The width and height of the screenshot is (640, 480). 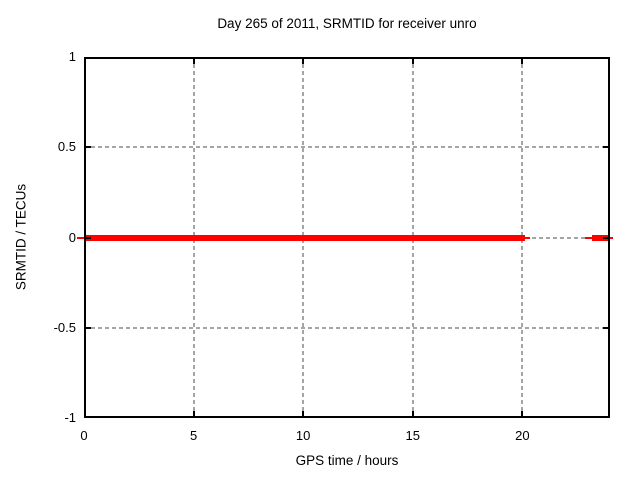 I want to click on x-tick-label: 5, so click(x=193, y=435).